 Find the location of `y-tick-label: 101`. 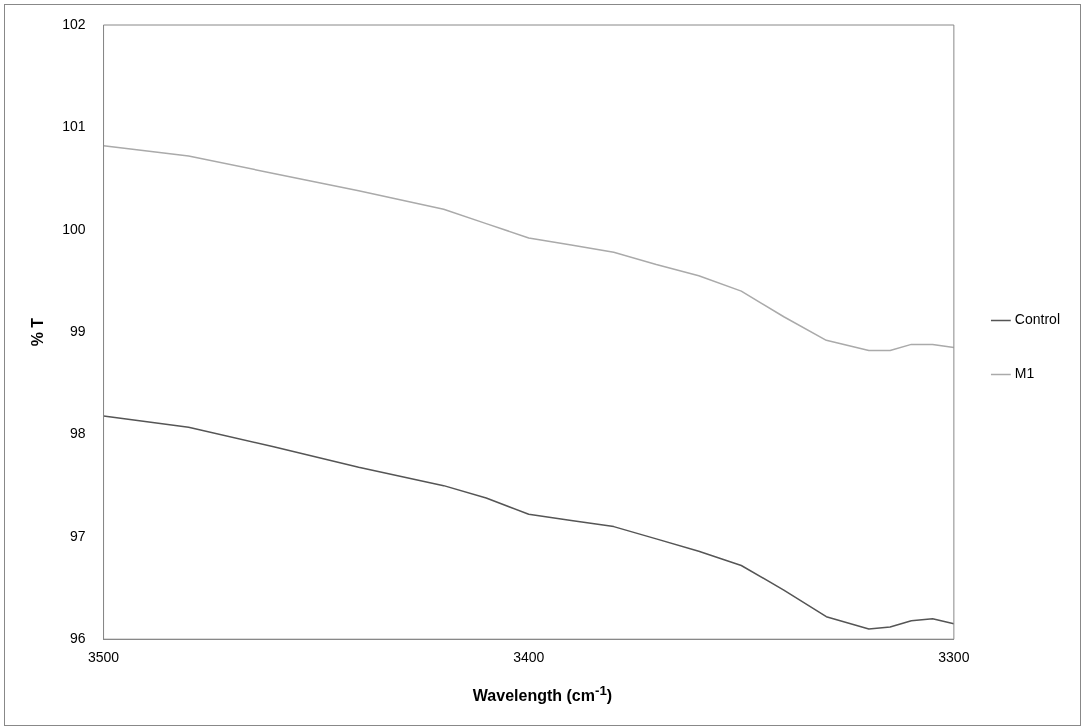

y-tick-label: 101 is located at coordinates (74, 126).